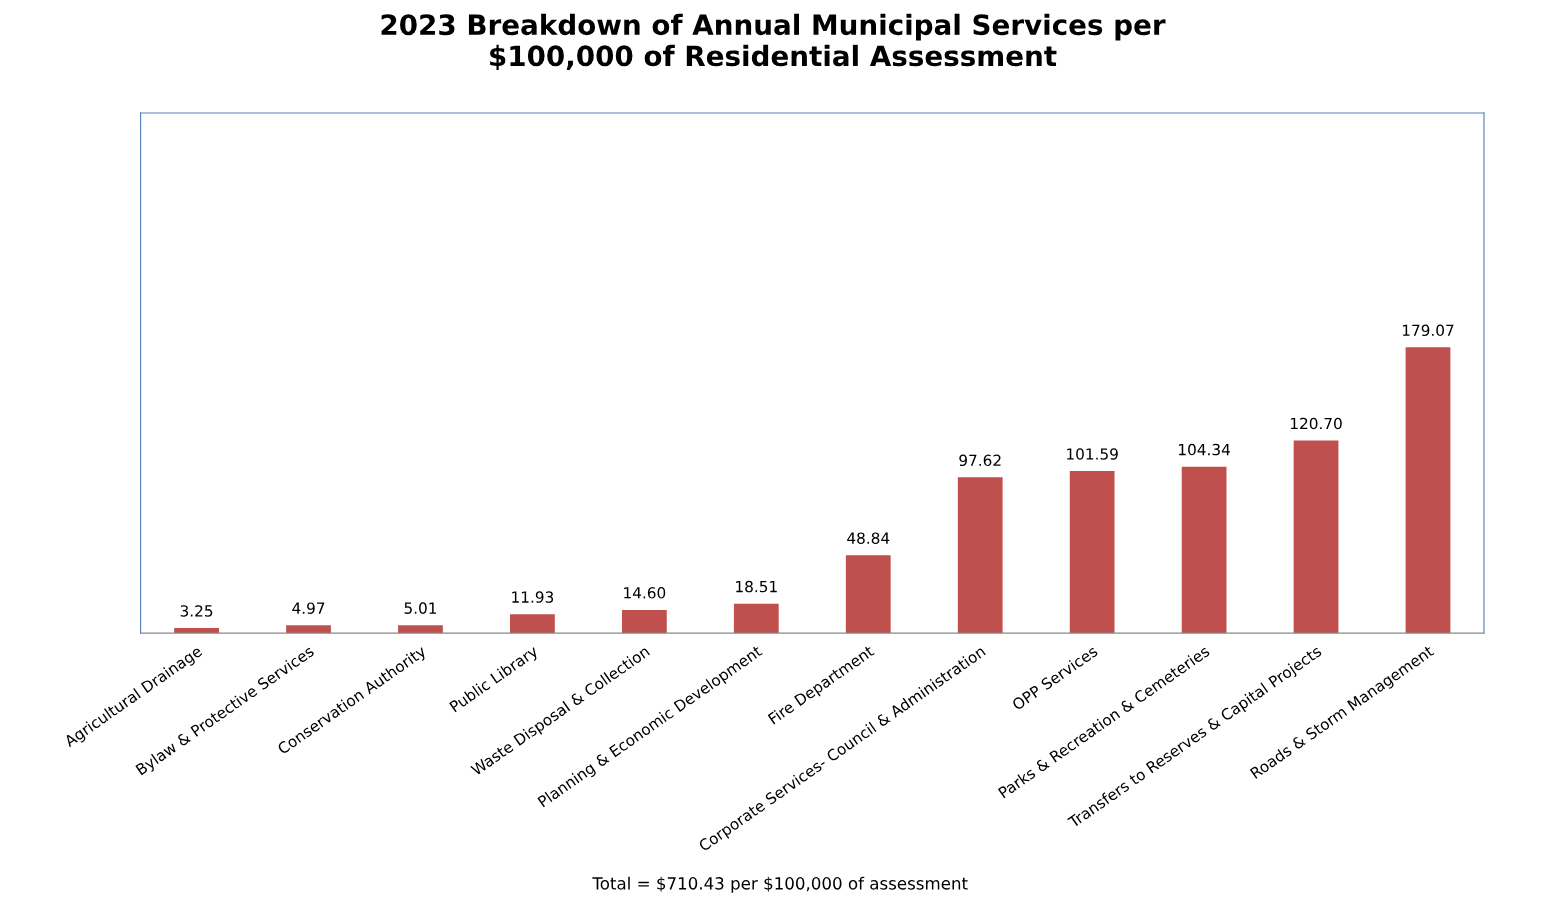  Describe the element at coordinates (756, 586) in the screenshot. I see `data-label: 18.51` at that location.